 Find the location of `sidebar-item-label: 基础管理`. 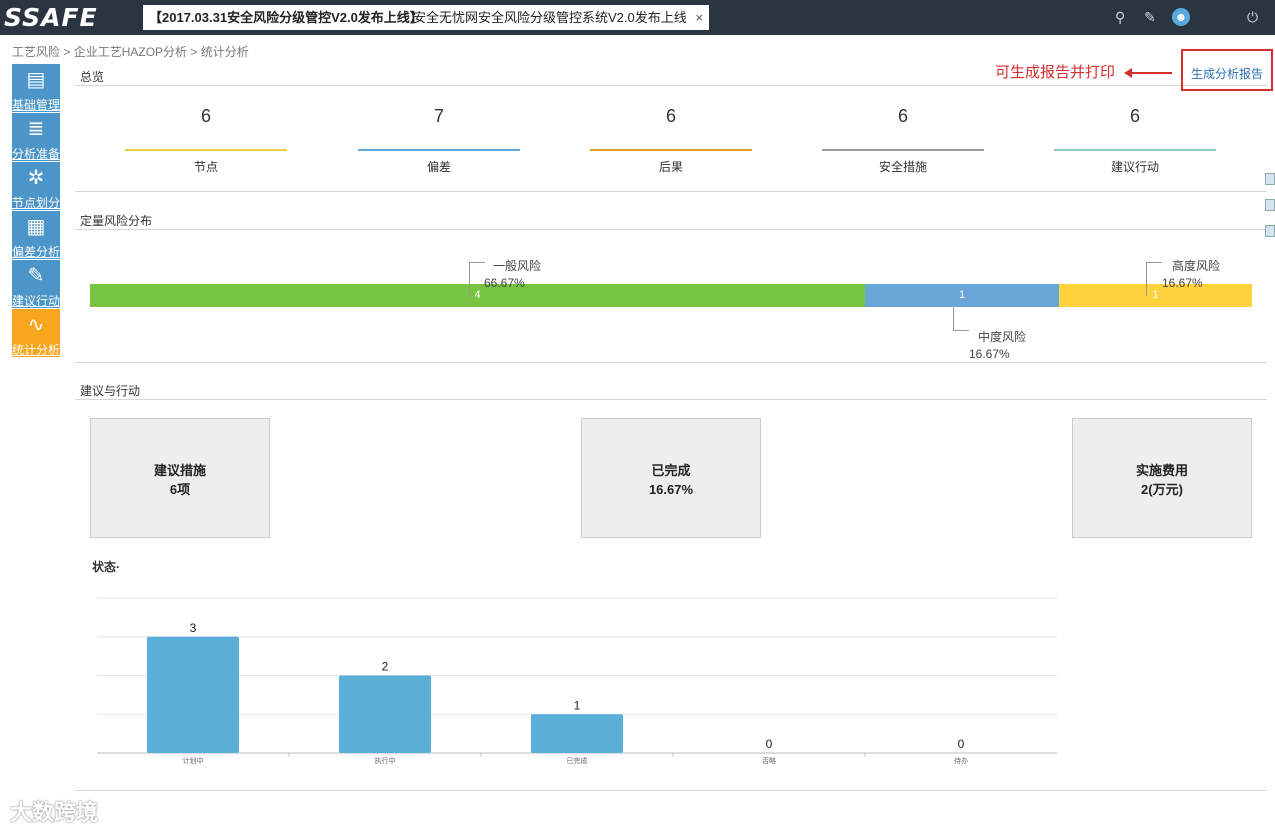

sidebar-item-label: 基础管理 is located at coordinates (35, 105).